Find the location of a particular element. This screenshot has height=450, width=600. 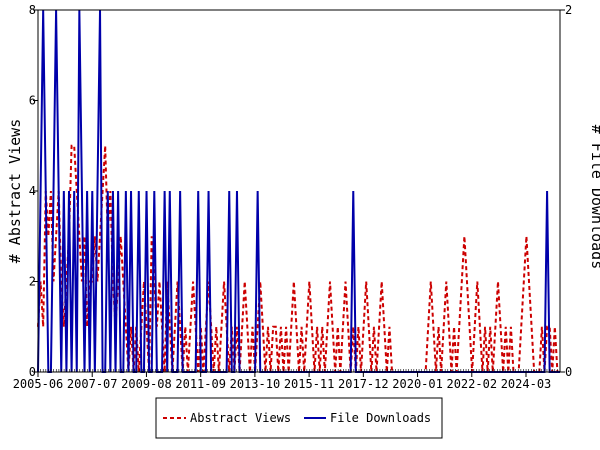

y-axis-left-title: # Abstract Views is located at coordinates (15, 191).